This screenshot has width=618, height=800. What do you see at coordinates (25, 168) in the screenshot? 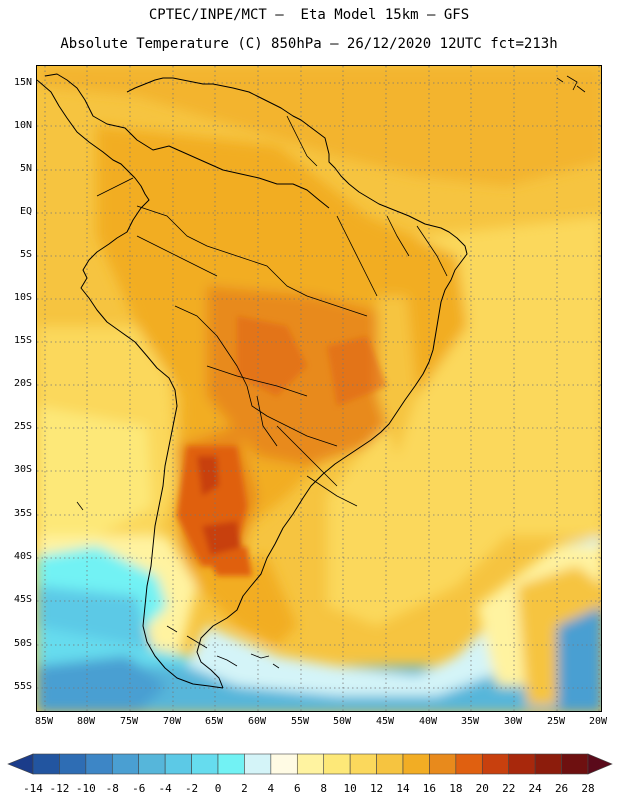
I see `lat-tick: 5N` at bounding box center [25, 168].